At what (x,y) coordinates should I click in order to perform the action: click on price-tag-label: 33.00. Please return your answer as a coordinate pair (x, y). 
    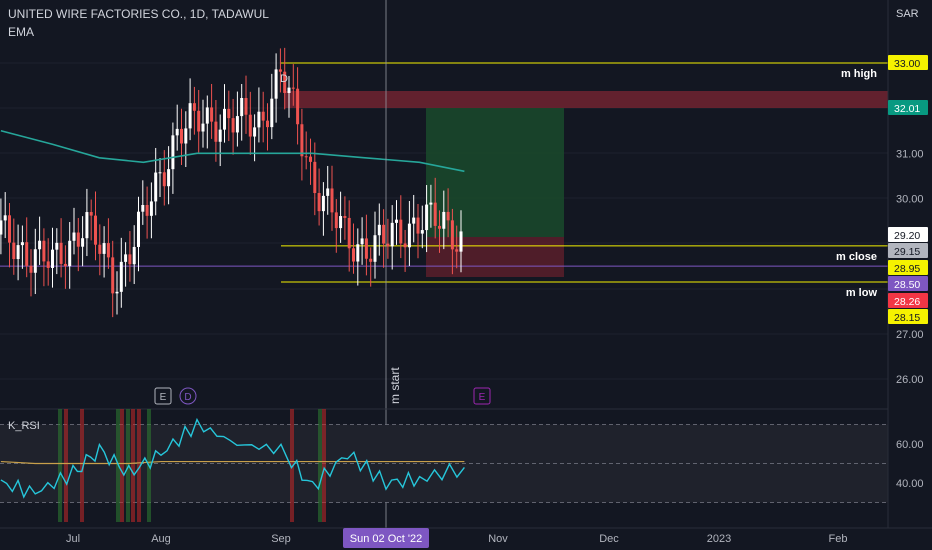
    Looking at the image, I should click on (907, 64).